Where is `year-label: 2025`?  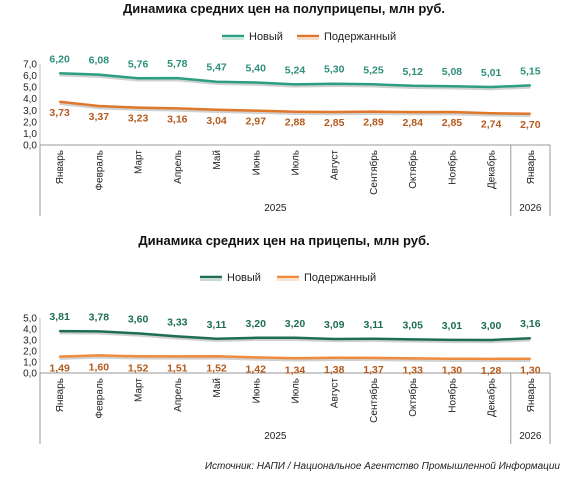 year-label: 2025 is located at coordinates (275, 436).